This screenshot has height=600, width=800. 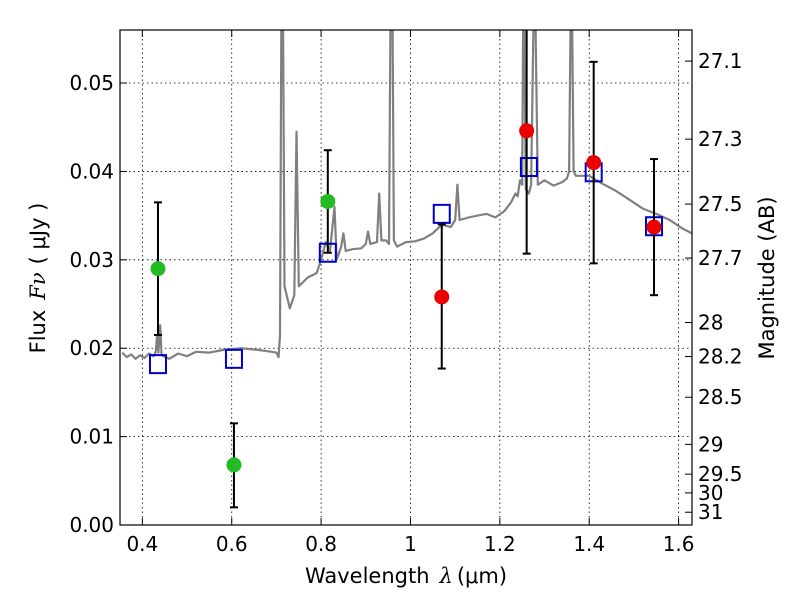 What do you see at coordinates (38, 278) in the screenshot?
I see `y-axis-title: FluxFν( μJy )` at bounding box center [38, 278].